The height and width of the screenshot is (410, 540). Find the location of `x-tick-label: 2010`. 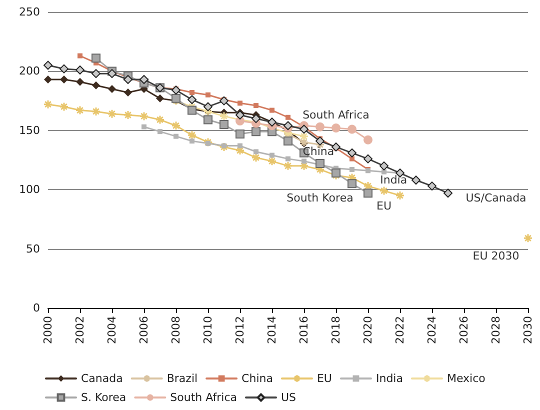

x-tick-label: 2010 is located at coordinates (208, 330).